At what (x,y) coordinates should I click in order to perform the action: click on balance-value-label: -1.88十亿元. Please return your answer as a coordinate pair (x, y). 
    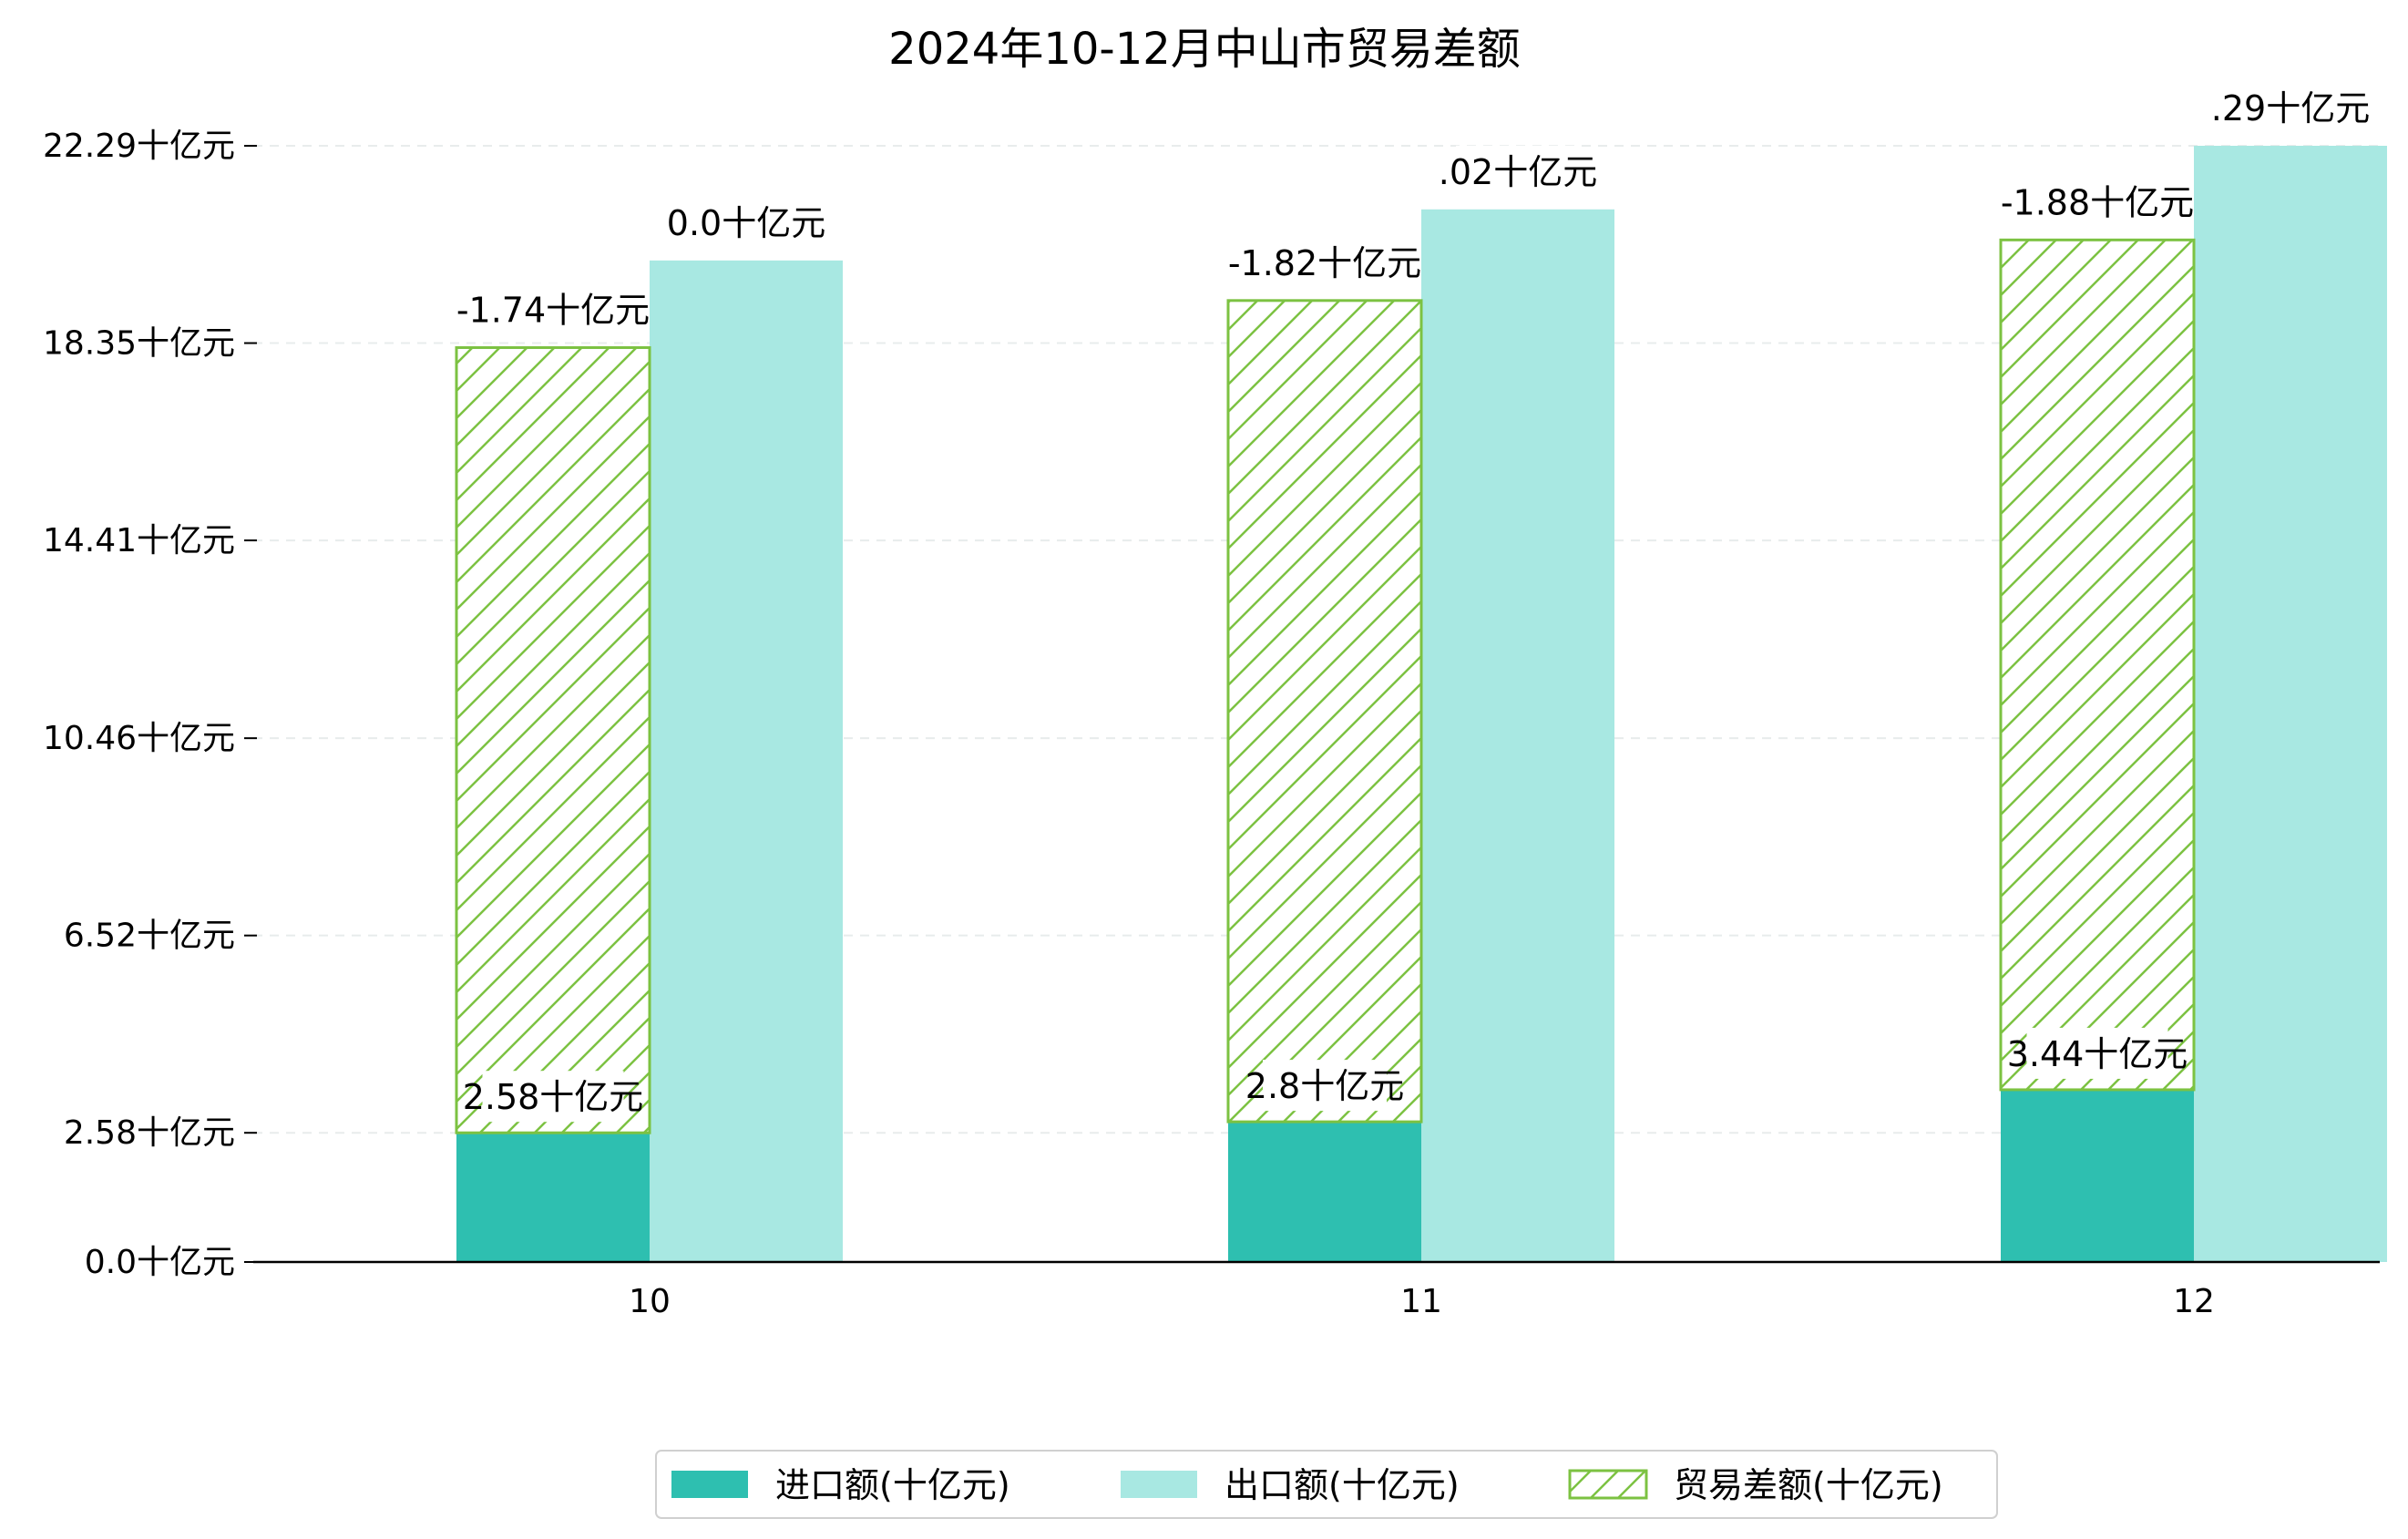
    Looking at the image, I should click on (2097, 202).